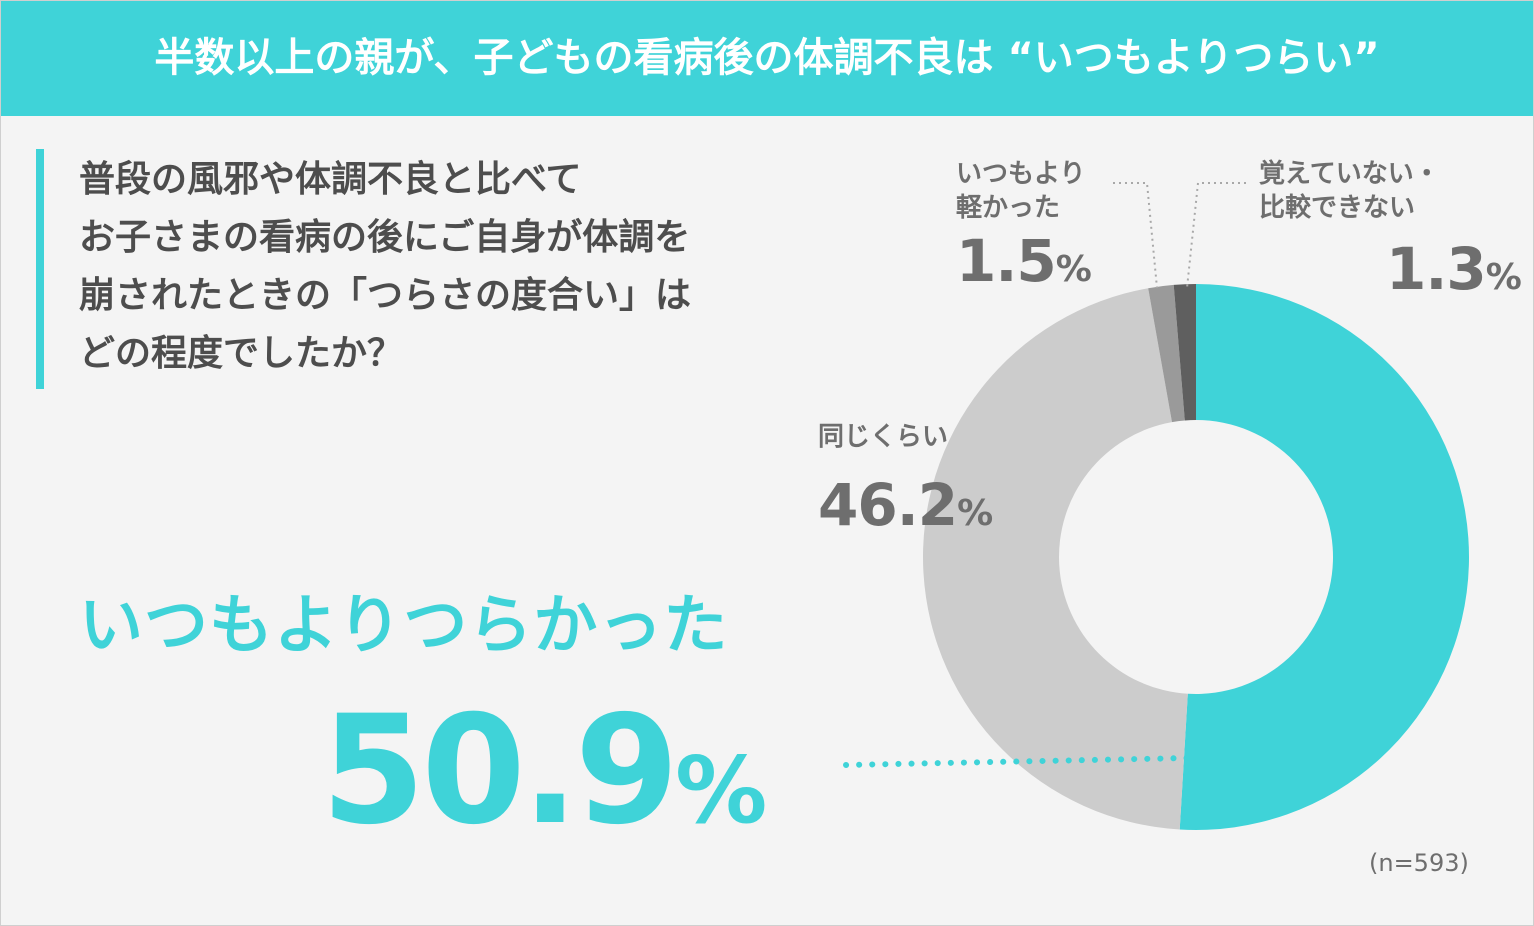  I want to click on highlight-value: 50.9%, so click(544, 781).